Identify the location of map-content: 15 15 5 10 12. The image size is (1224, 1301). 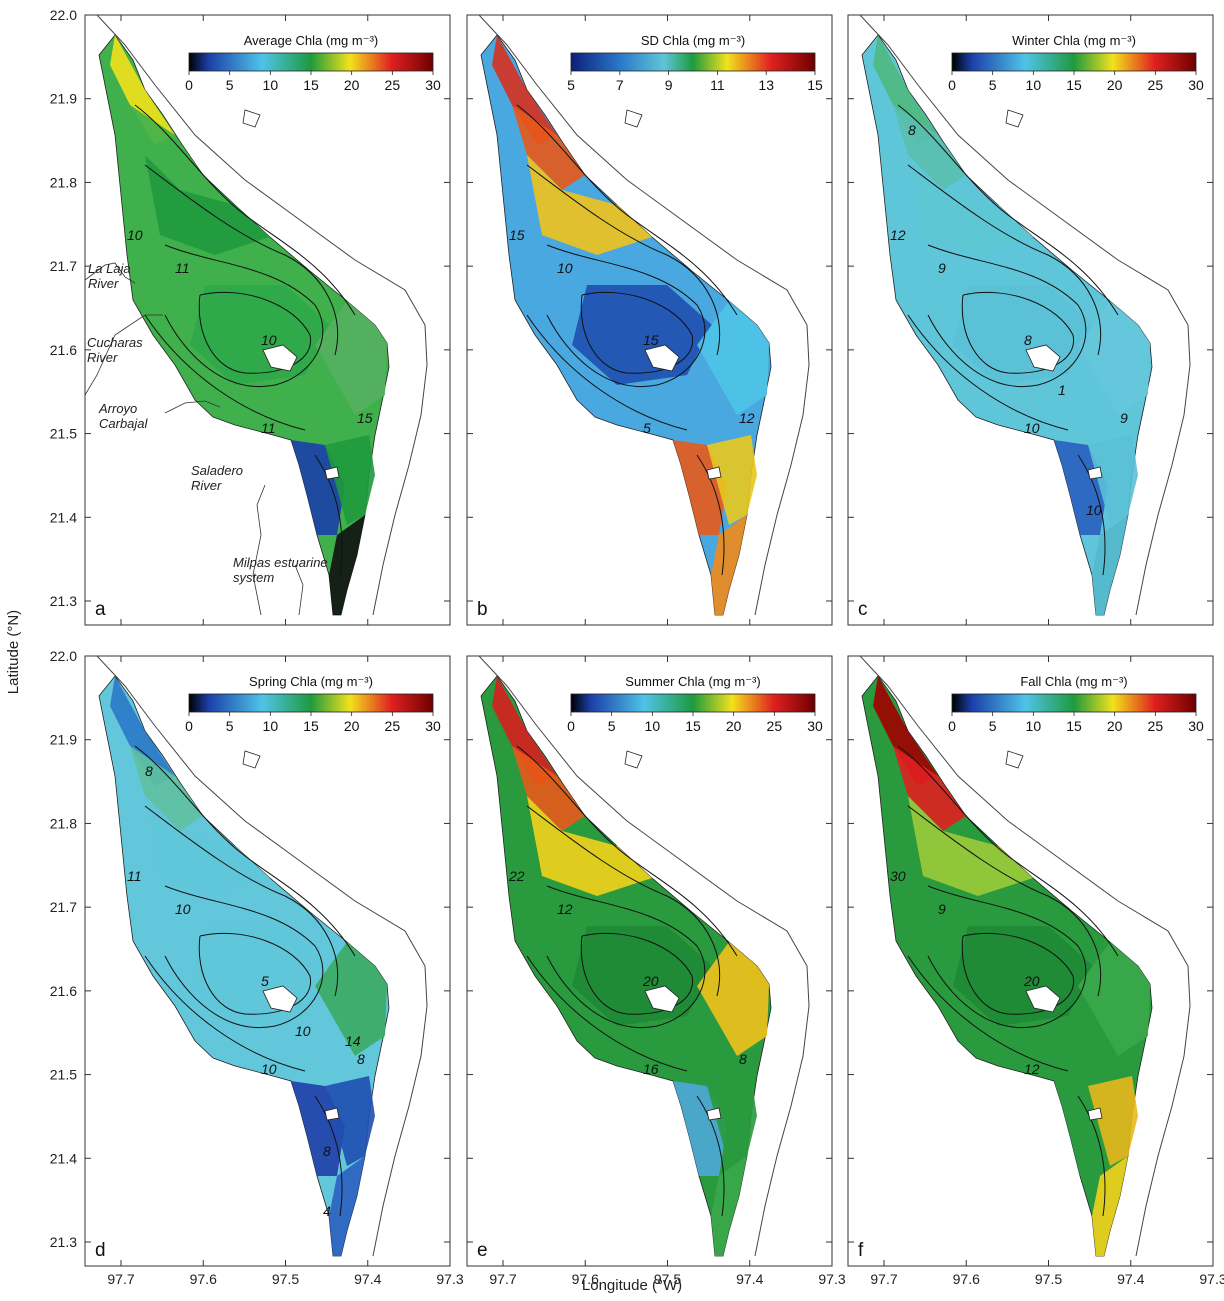
(644, 315).